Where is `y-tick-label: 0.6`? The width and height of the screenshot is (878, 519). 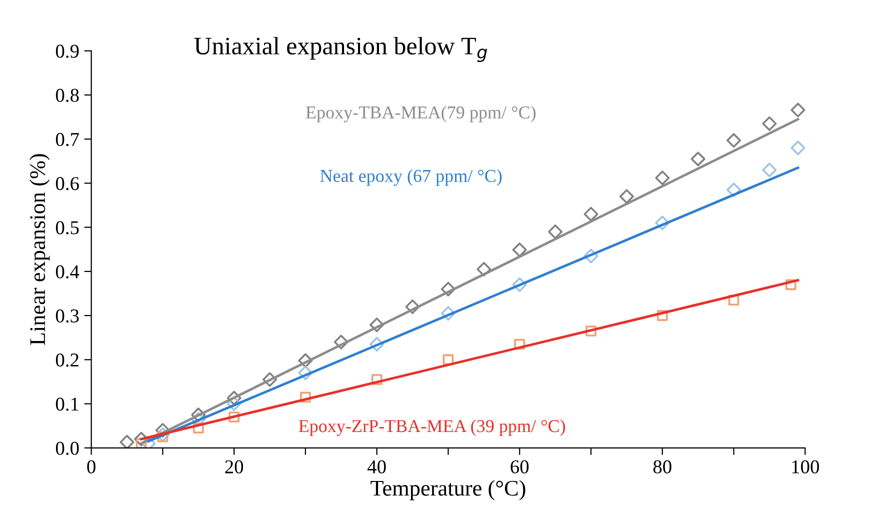
y-tick-label: 0.6 is located at coordinates (67, 183).